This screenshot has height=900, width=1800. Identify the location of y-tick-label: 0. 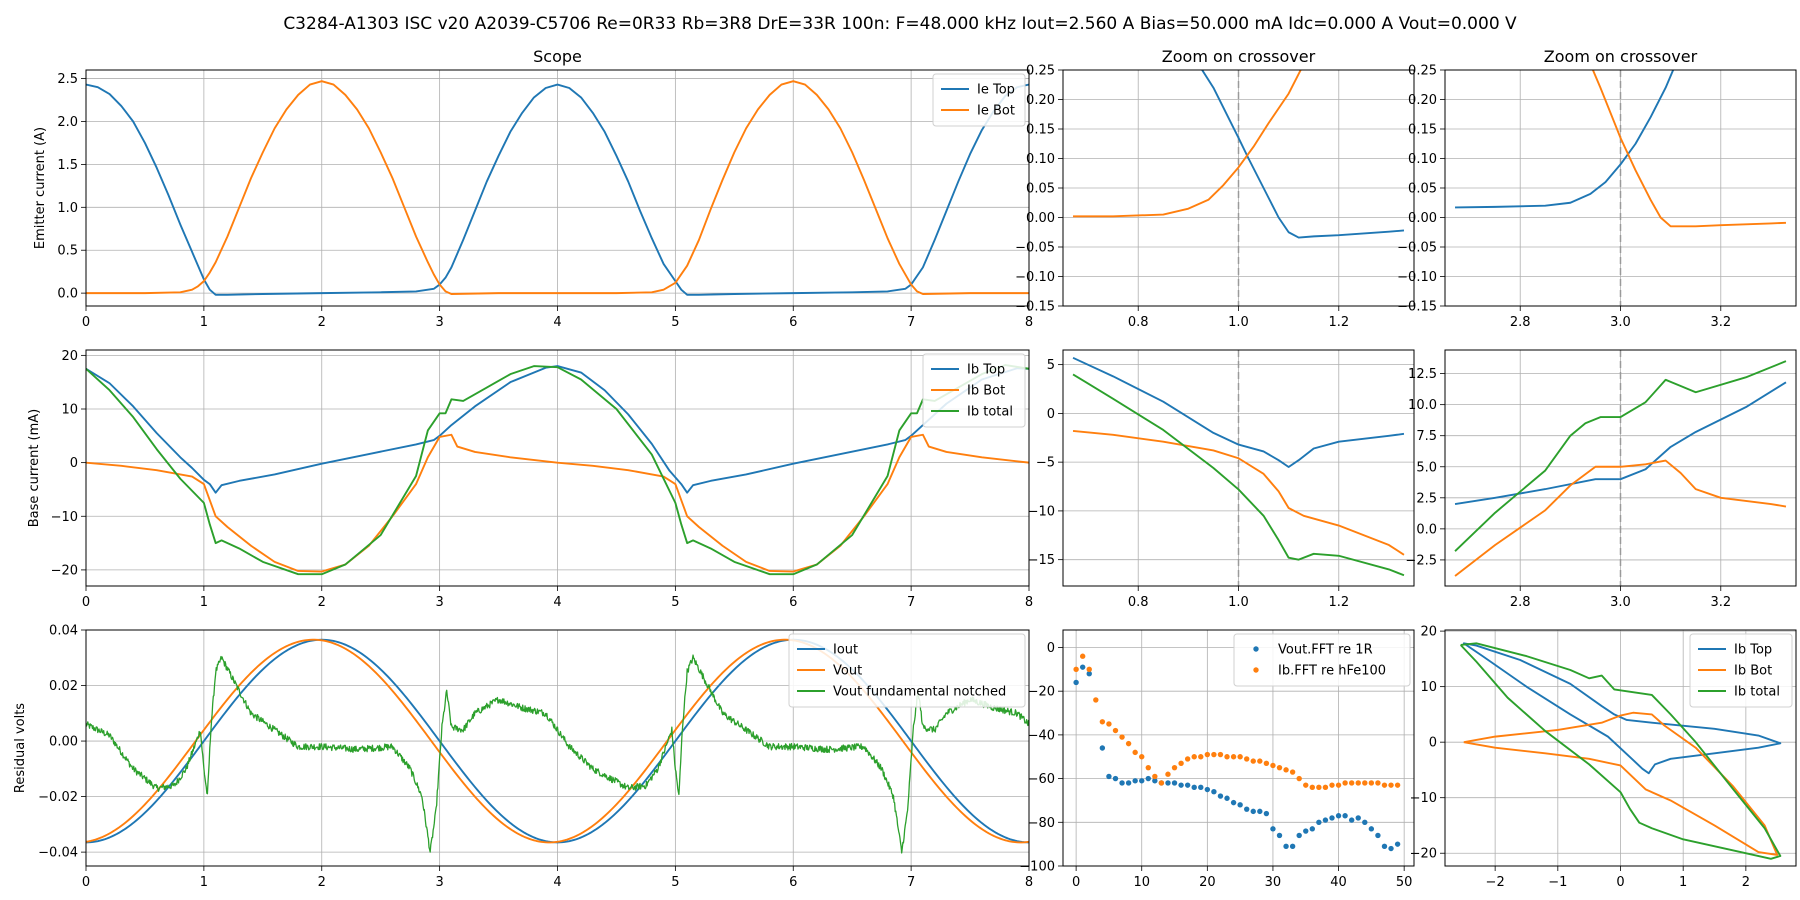
(74, 463).